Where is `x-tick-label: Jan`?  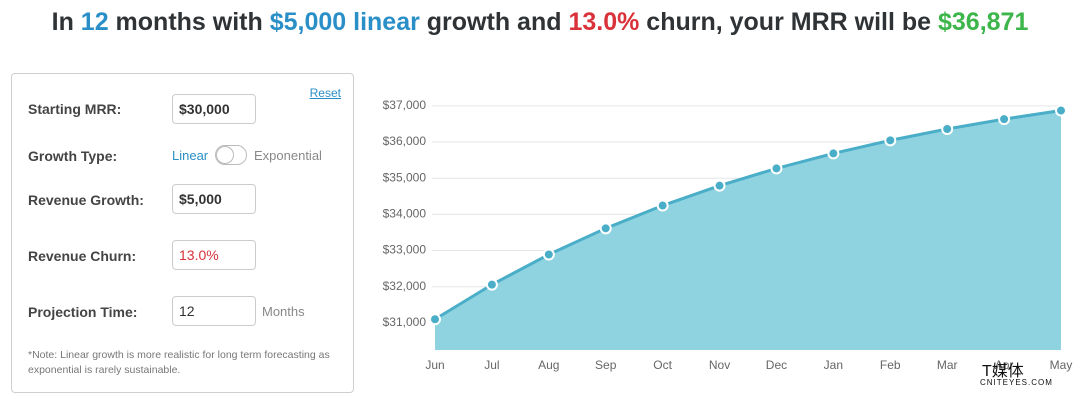
x-tick-label: Jan is located at coordinates (833, 365).